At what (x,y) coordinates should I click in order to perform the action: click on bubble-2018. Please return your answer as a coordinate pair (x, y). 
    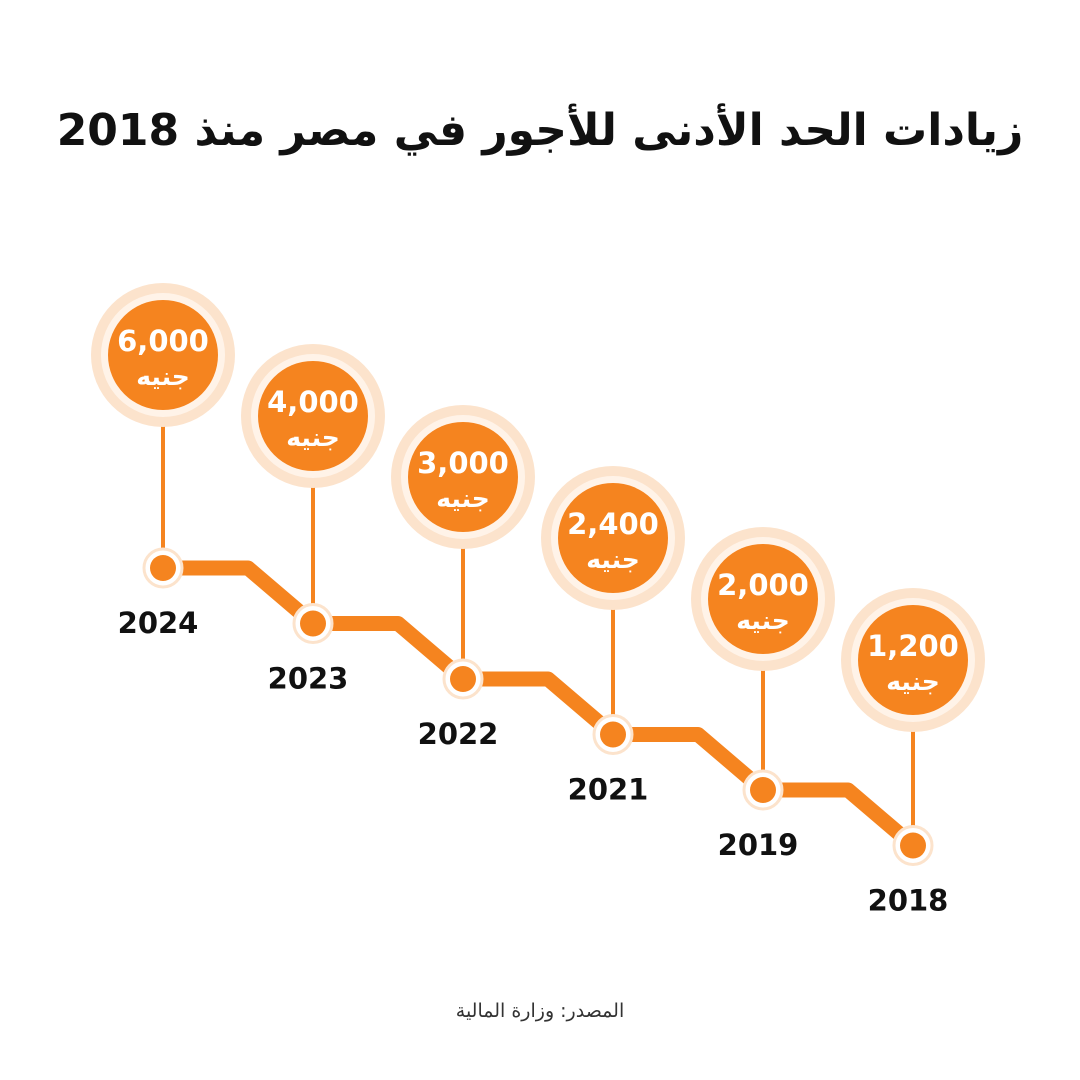
    Looking at the image, I should click on (913, 660).